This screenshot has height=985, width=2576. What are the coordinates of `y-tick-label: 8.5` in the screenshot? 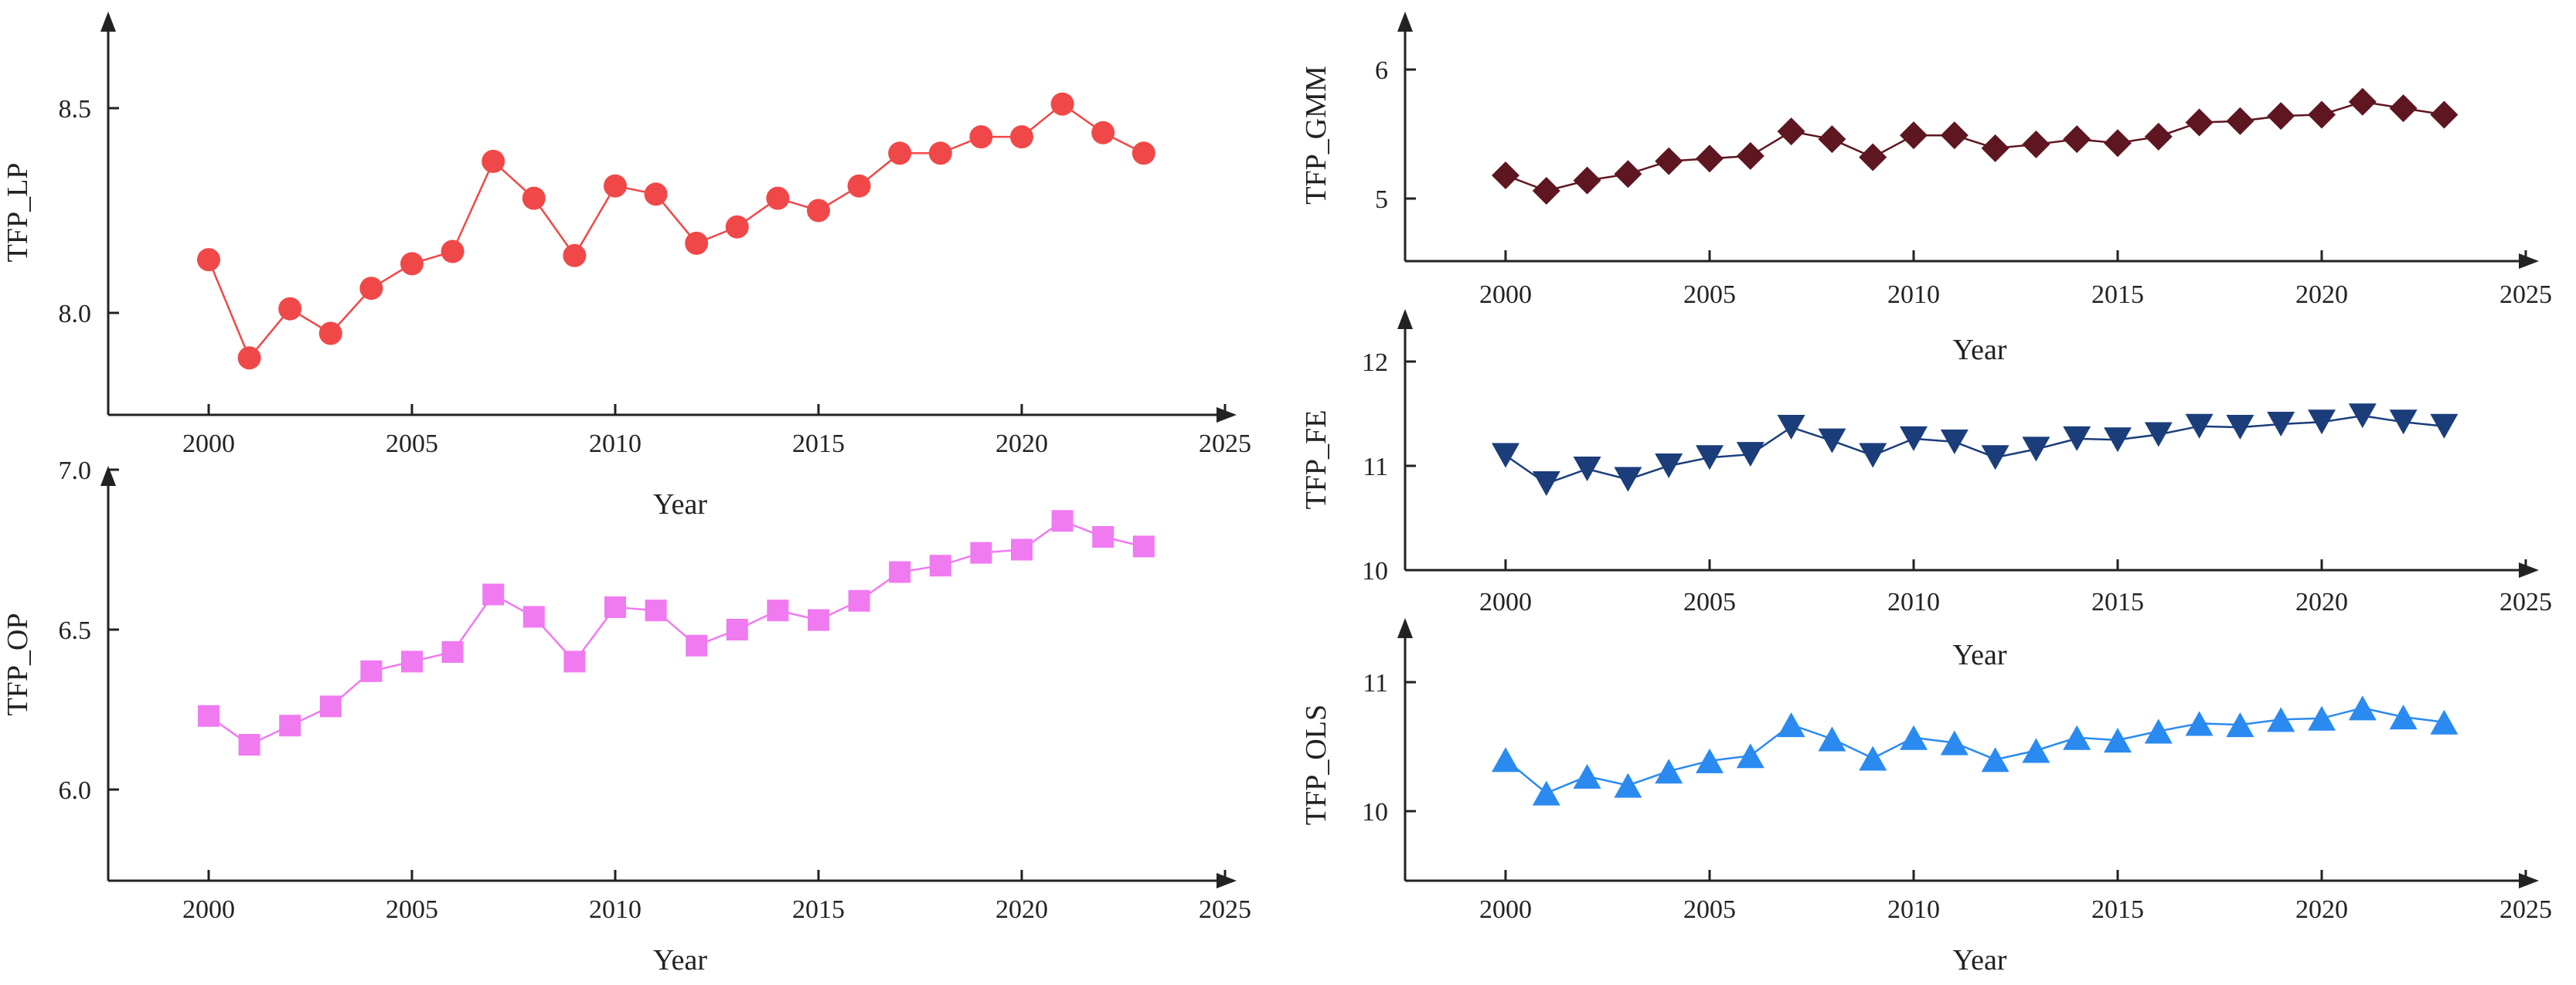 It's located at (75, 109).